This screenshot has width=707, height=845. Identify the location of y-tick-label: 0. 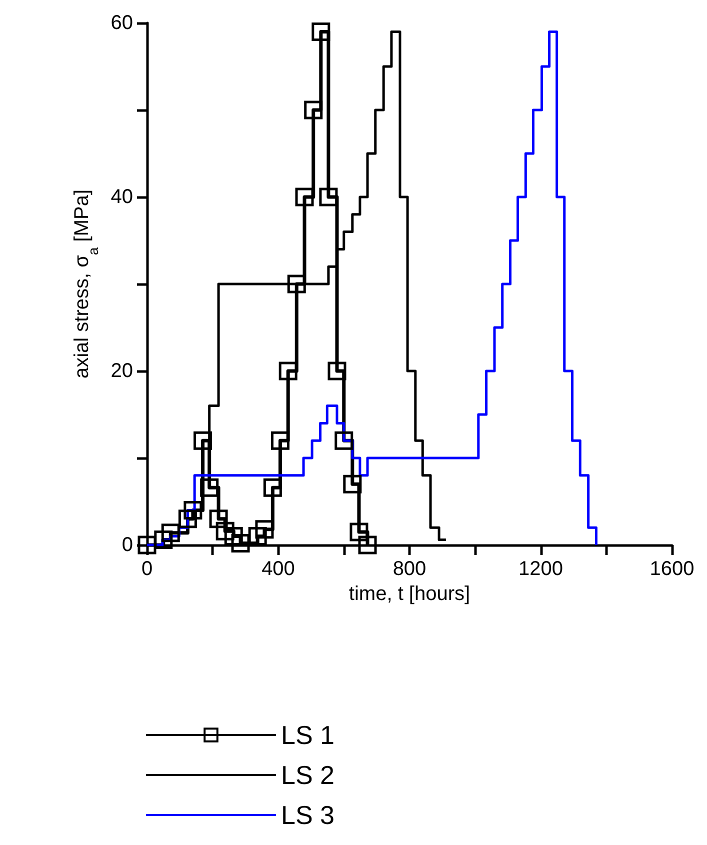
(127, 545).